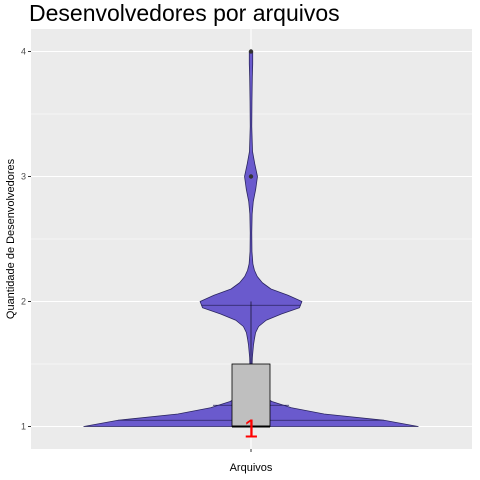  Describe the element at coordinates (23, 302) in the screenshot. I see `y-tick-label: 2` at that location.